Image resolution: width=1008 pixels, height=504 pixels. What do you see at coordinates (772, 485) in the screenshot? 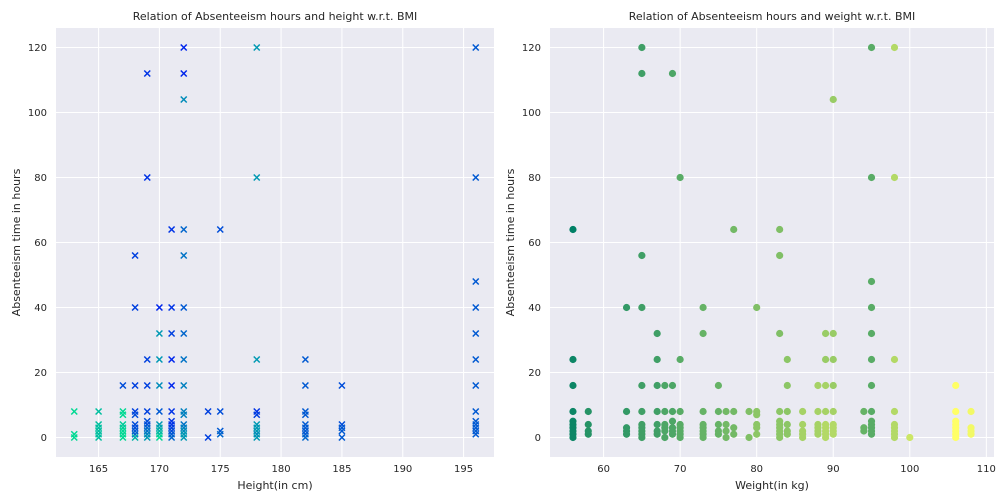
I see `x-axis-label: Weight(in kg)` at bounding box center [772, 485].